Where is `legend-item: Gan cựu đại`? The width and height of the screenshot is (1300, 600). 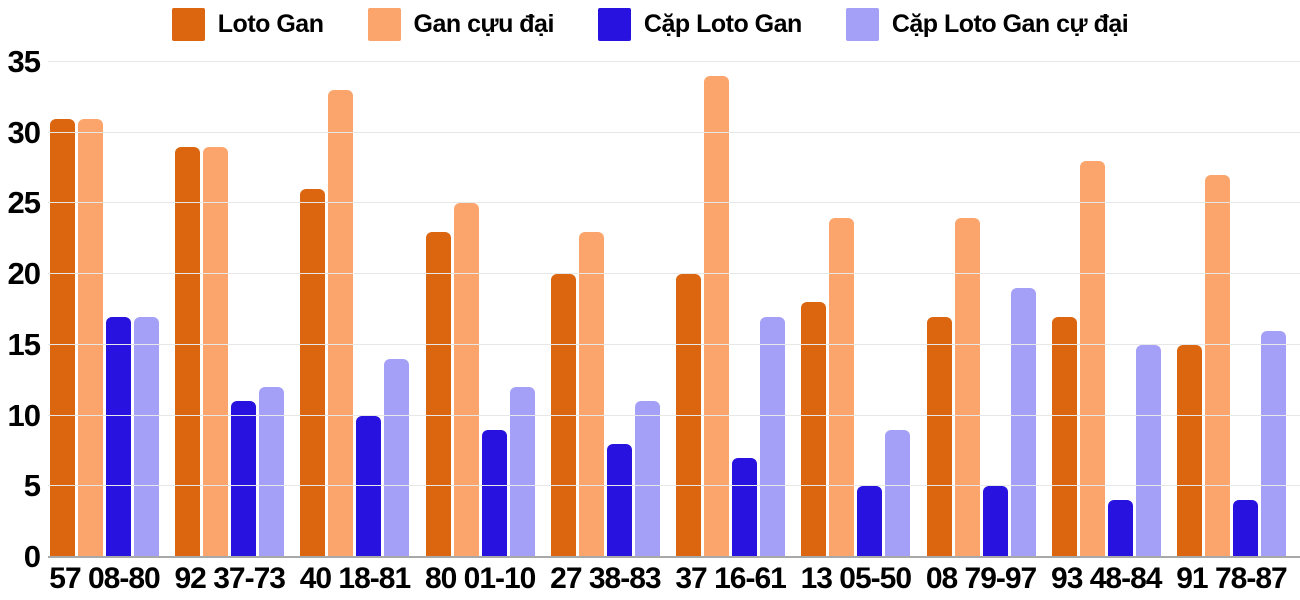 legend-item: Gan cựu đại is located at coordinates (461, 24).